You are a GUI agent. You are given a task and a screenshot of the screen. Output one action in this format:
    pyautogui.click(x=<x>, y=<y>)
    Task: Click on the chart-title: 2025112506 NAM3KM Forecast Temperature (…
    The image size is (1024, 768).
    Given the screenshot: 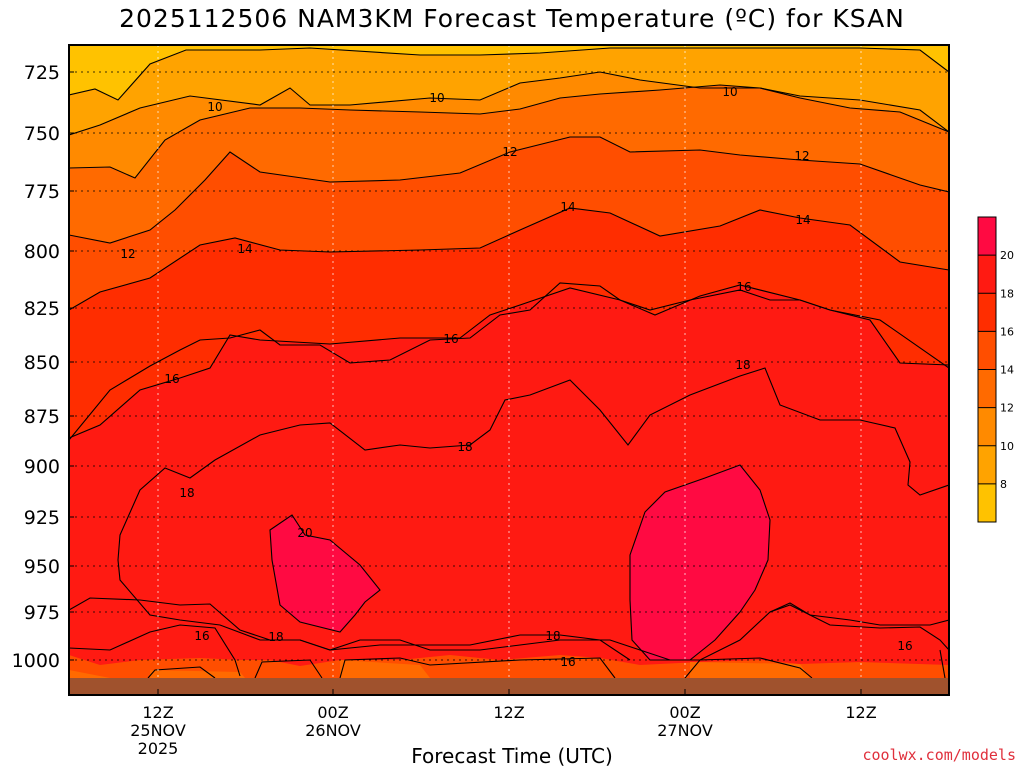 What is the action you would take?
    pyautogui.click(x=512, y=18)
    